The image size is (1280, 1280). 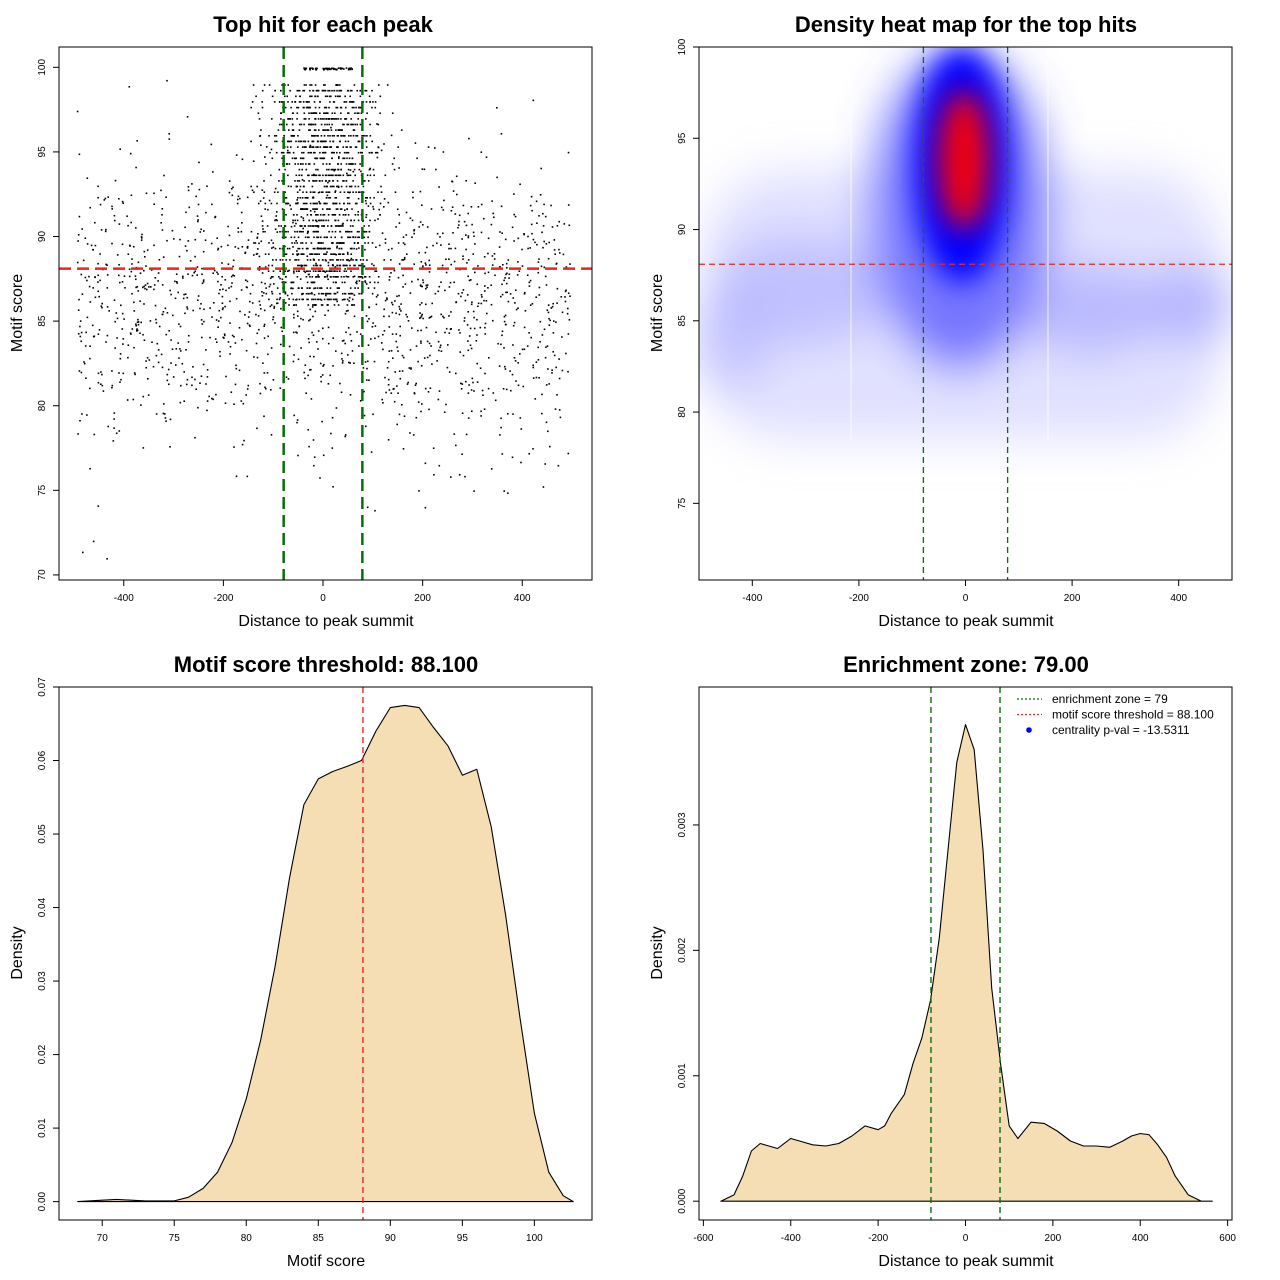 I want to click on y-tick-label: 90, so click(x=42, y=237).